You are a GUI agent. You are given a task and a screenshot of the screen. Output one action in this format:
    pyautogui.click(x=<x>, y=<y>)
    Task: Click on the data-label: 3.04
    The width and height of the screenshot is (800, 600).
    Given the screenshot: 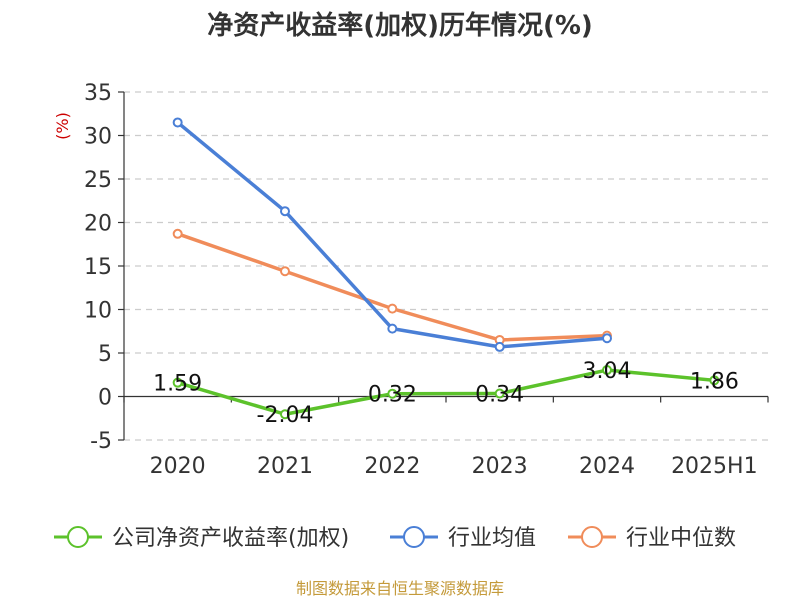 What is the action you would take?
    pyautogui.click(x=607, y=371)
    